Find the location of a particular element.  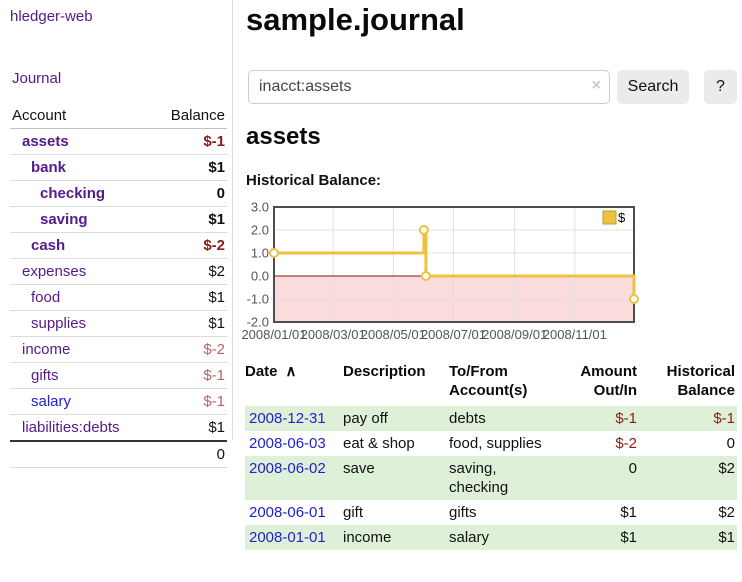

transaction-date-link: 2008-01-01 is located at coordinates (287, 537).